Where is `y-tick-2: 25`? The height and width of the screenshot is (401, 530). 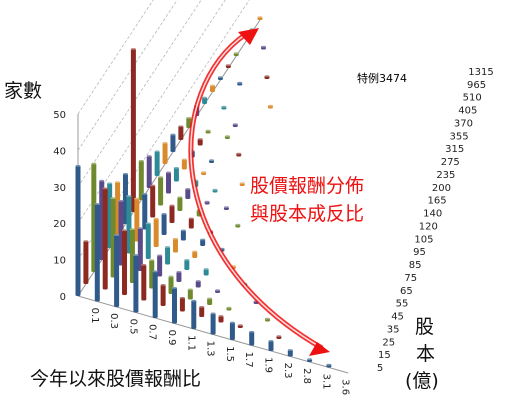 y-tick-2: 25 is located at coordinates (388, 342).